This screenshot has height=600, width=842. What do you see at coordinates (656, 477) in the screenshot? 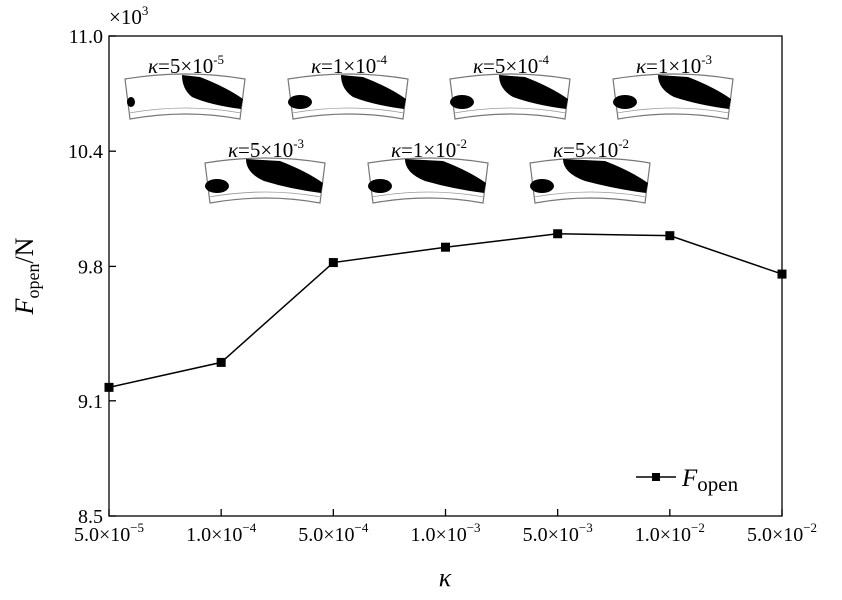
I see `legend-marker` at bounding box center [656, 477].